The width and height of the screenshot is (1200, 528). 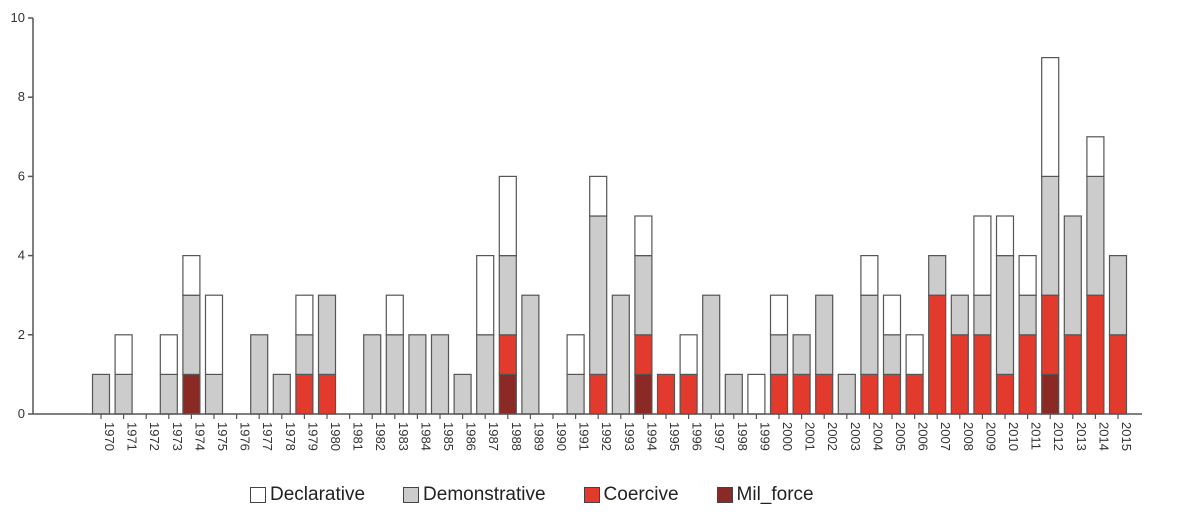 What do you see at coordinates (214, 394) in the screenshot?
I see `bar-demonstrative-1975` at bounding box center [214, 394].